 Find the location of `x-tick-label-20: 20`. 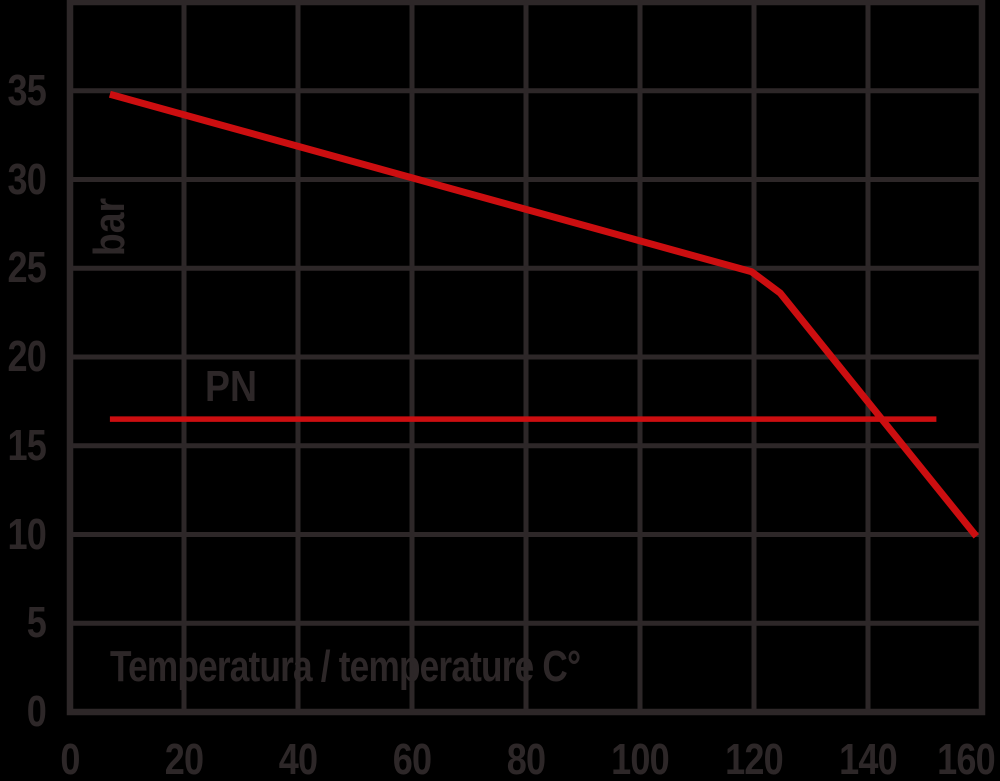

x-tick-label-20: 20 is located at coordinates (184, 758).